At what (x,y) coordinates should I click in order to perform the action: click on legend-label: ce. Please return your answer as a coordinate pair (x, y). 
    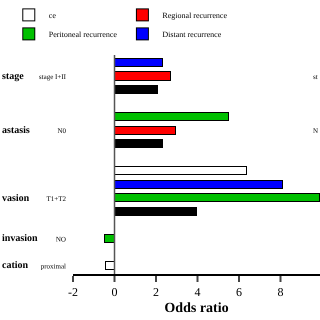
    Looking at the image, I should click on (52, 15).